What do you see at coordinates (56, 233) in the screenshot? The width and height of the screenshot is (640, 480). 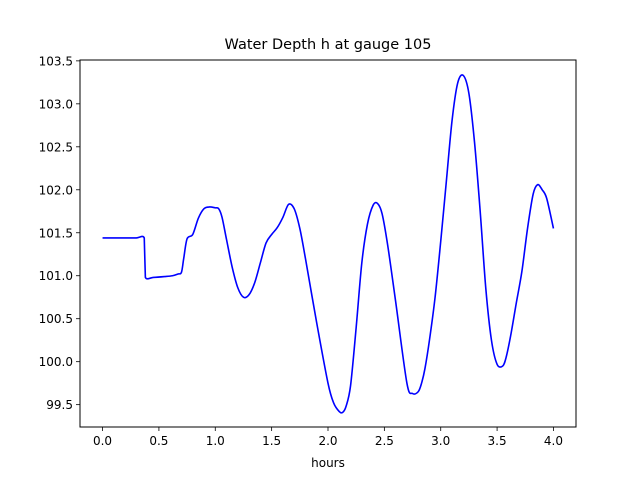 I see `y-tick-label: 101.5` at bounding box center [56, 233].